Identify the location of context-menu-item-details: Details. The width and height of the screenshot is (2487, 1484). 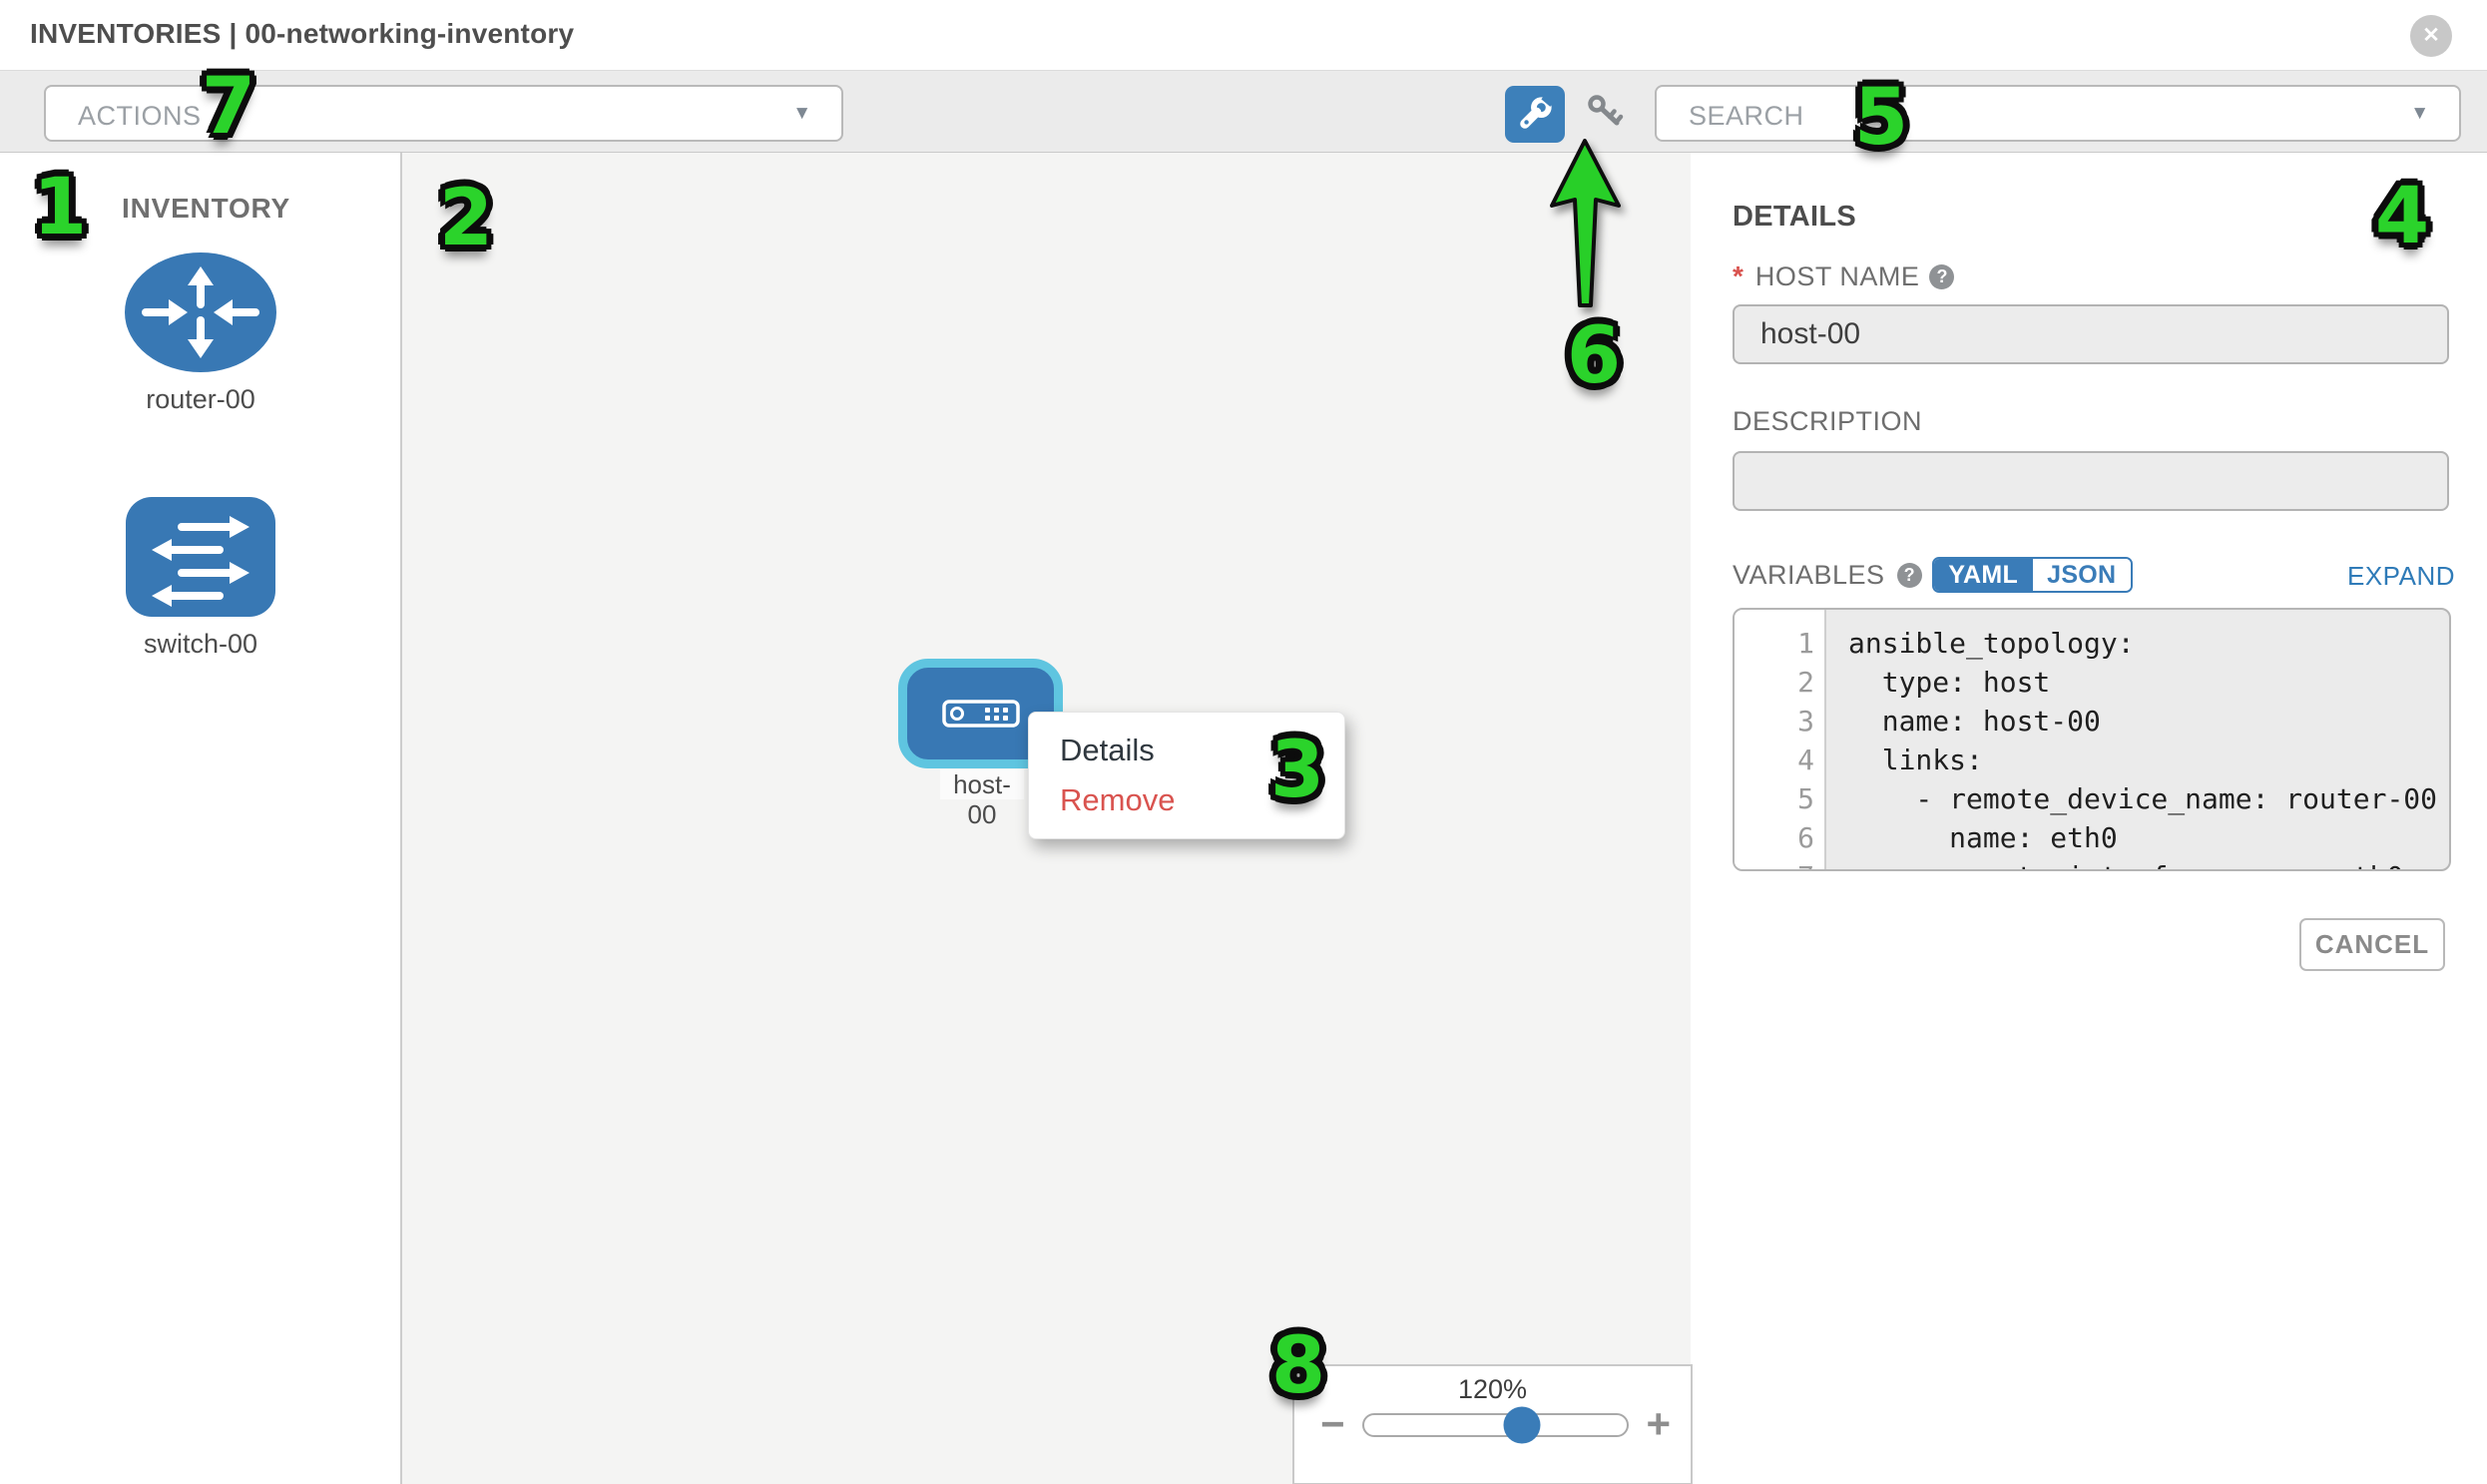
(1107, 750).